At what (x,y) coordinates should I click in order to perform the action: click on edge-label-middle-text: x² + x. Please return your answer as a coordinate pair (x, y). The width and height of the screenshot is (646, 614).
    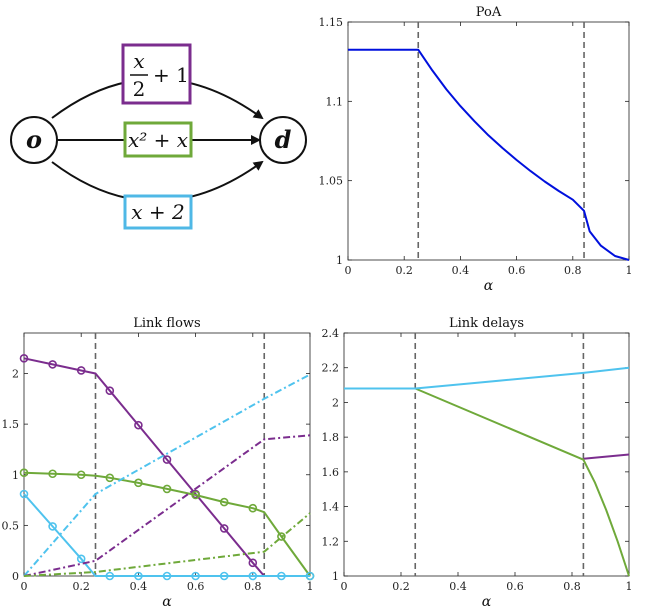
    Looking at the image, I should click on (158, 140).